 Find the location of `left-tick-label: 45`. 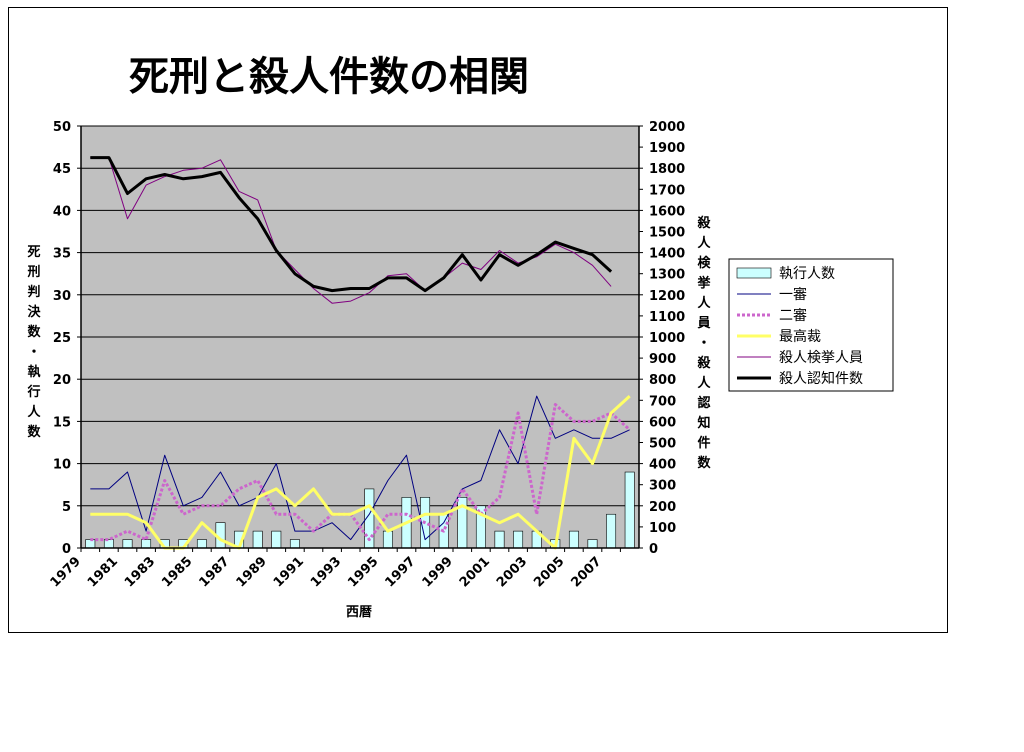

left-tick-label: 45 is located at coordinates (62, 169).